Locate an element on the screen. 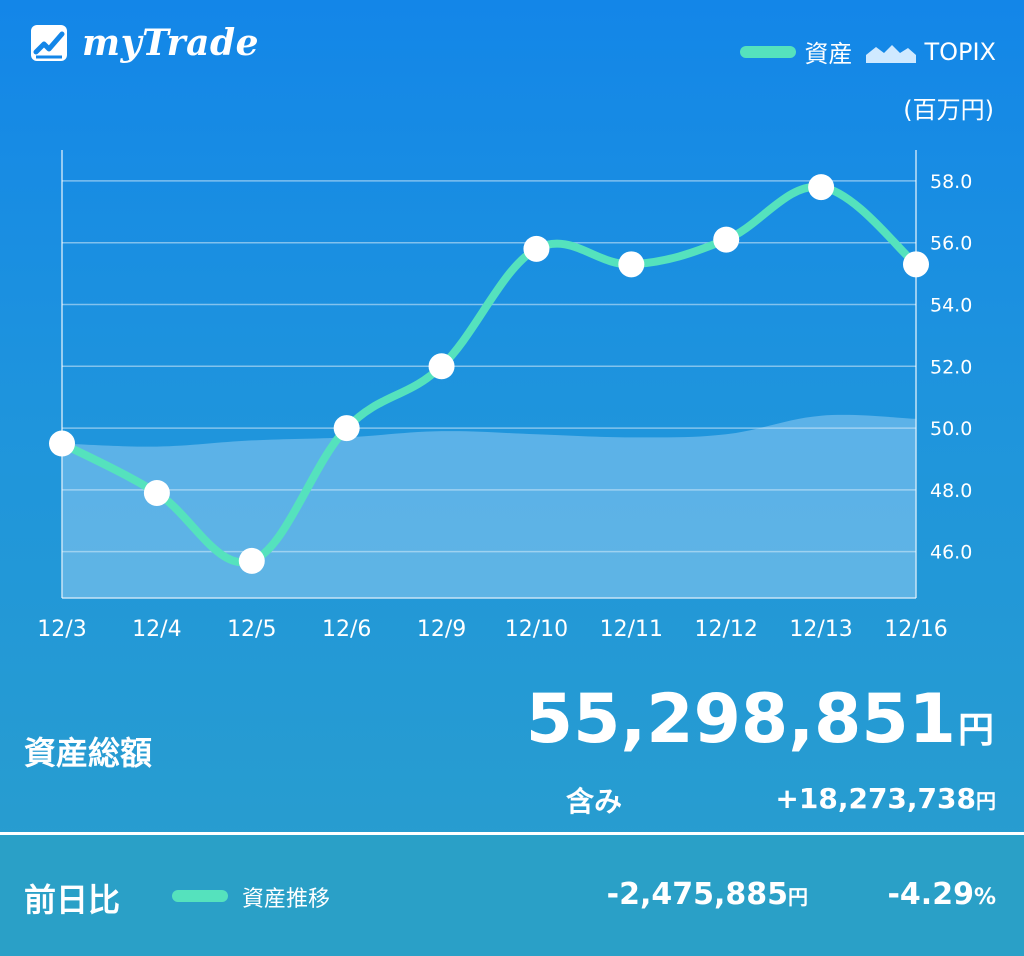 The image size is (1024, 956). chart-unit-label: (百万円) is located at coordinates (948, 110).